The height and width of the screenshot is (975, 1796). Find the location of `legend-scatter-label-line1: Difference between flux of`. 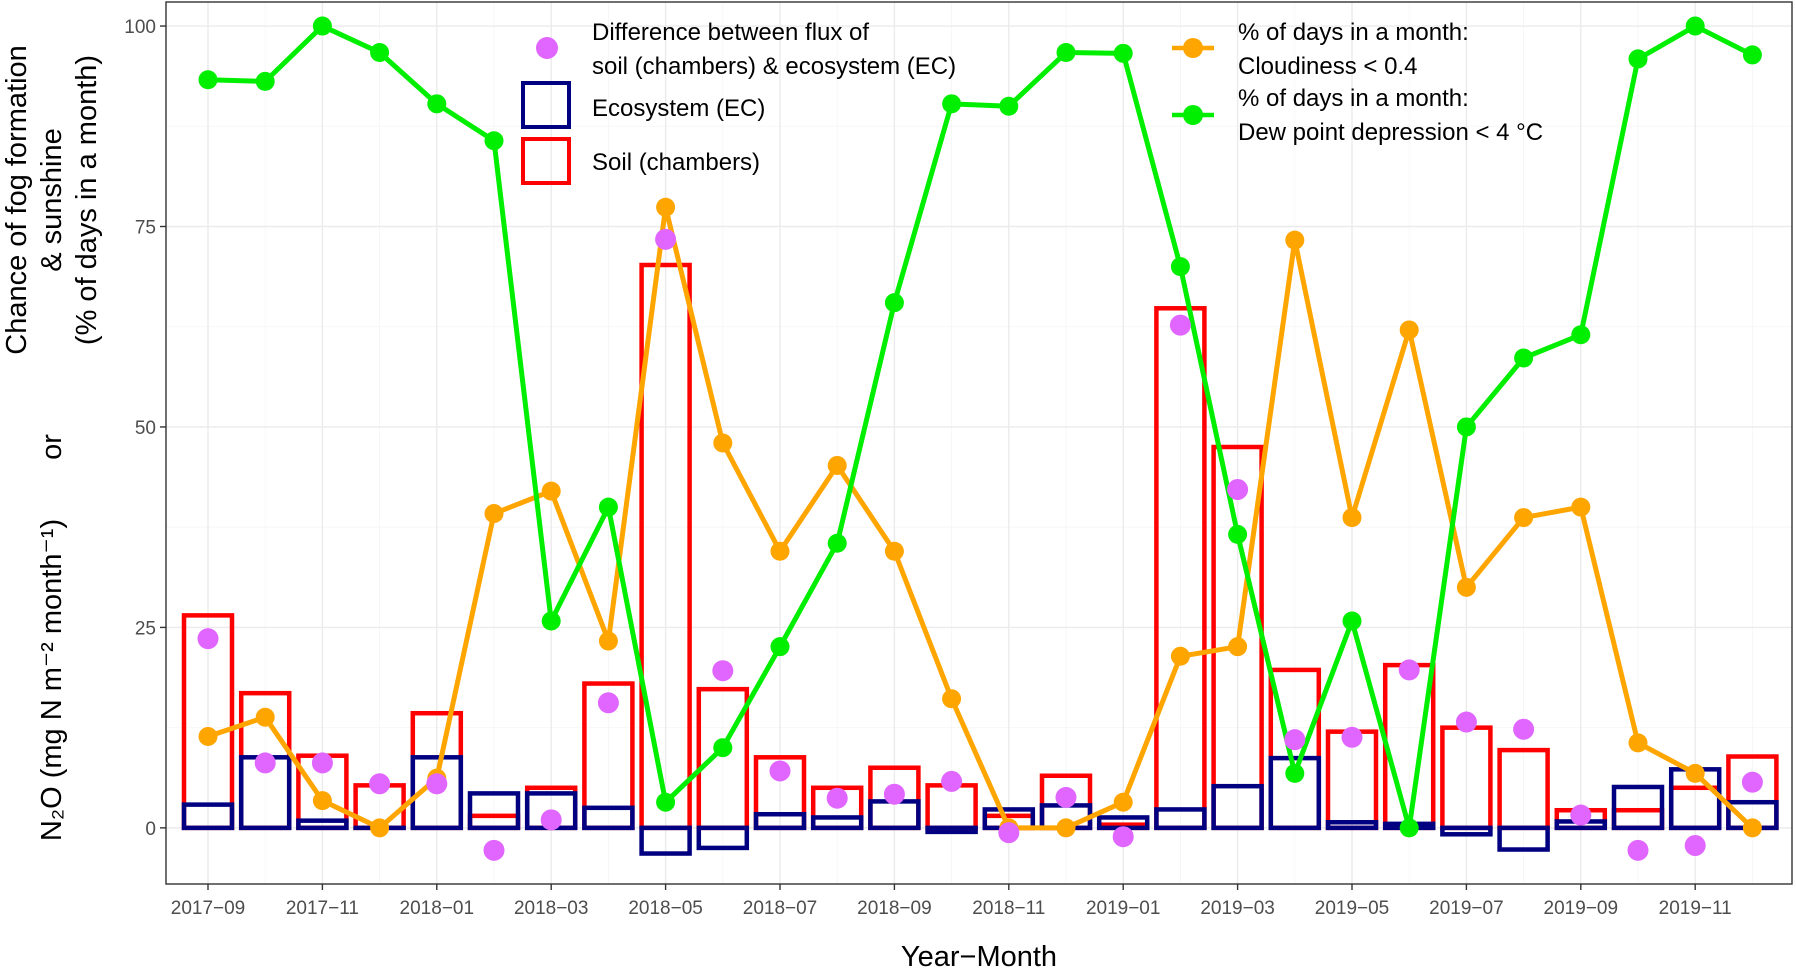

legend-scatter-label-line1: Difference between flux of is located at coordinates (730, 32).